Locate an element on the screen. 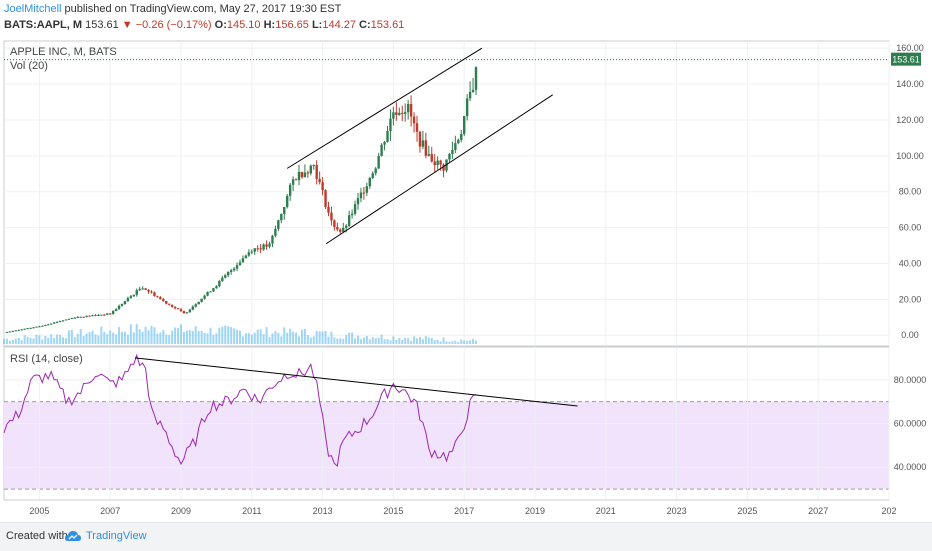 The image size is (932, 551). rsi-axis: 80.0000 60.0000 40.0000 is located at coordinates (910, 423).